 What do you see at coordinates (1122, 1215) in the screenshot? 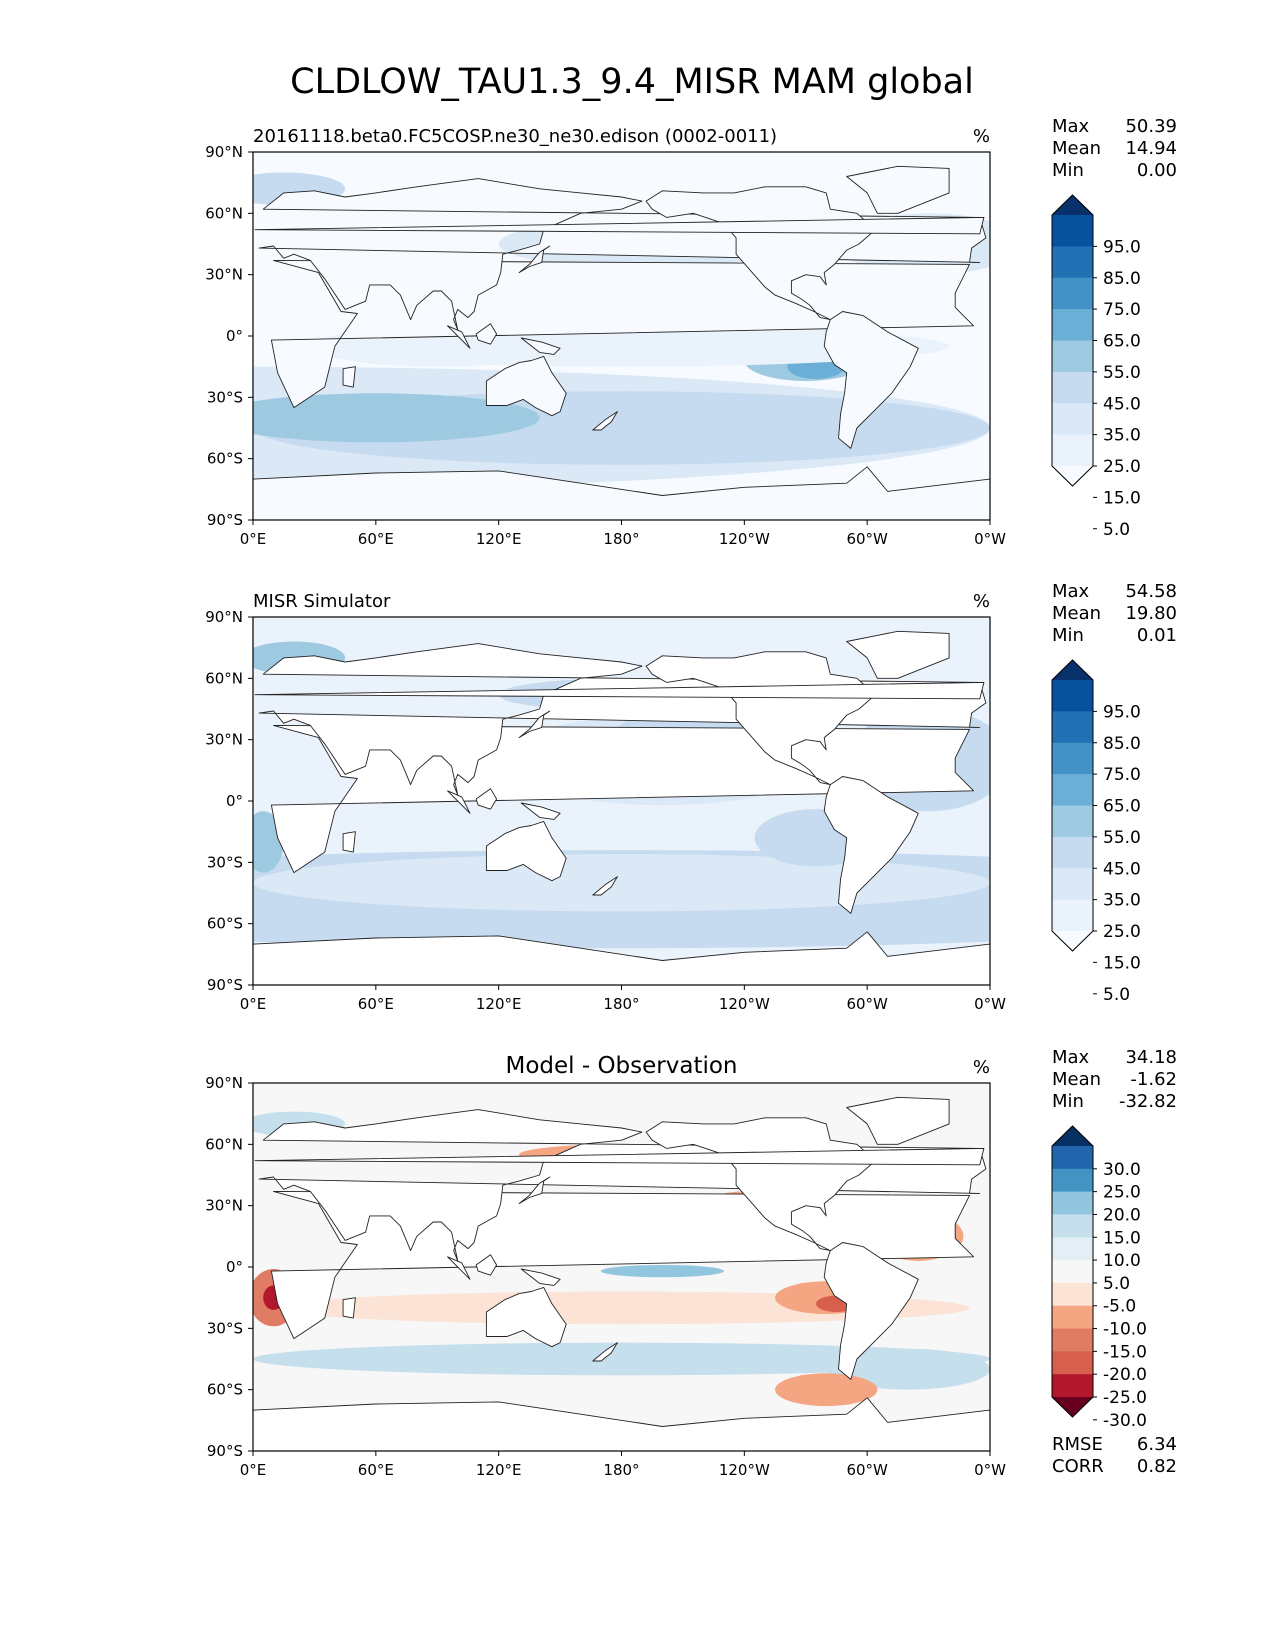
I see `colorbar-tick-label: 20.0` at bounding box center [1122, 1215].